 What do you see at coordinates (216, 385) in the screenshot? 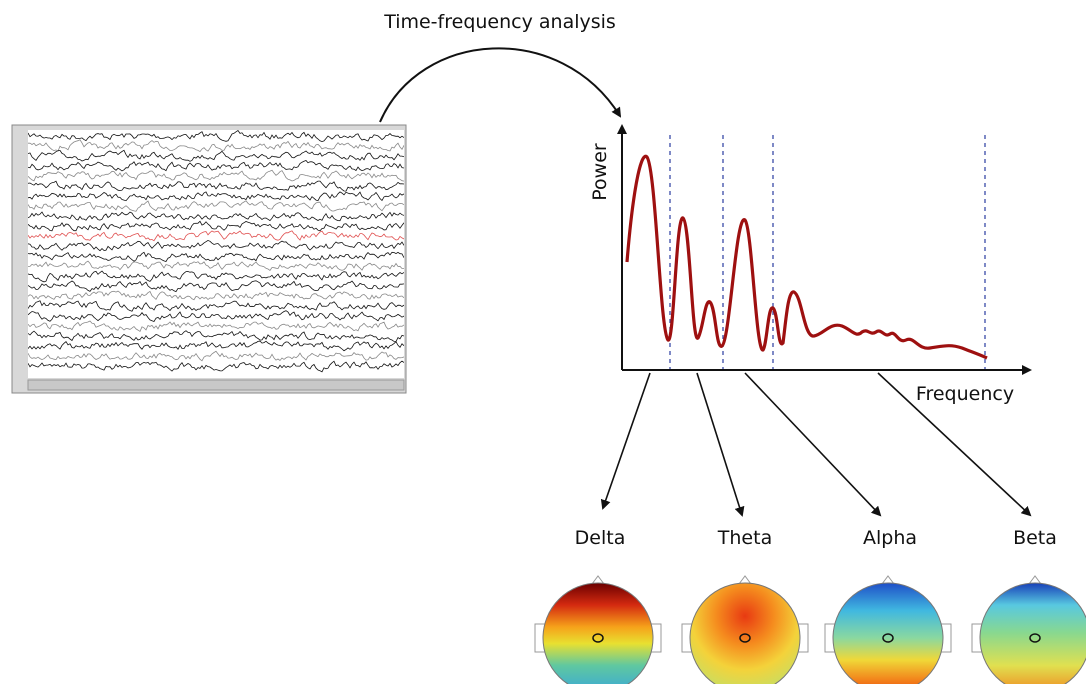
I see `eeg-scrollbar` at bounding box center [216, 385].